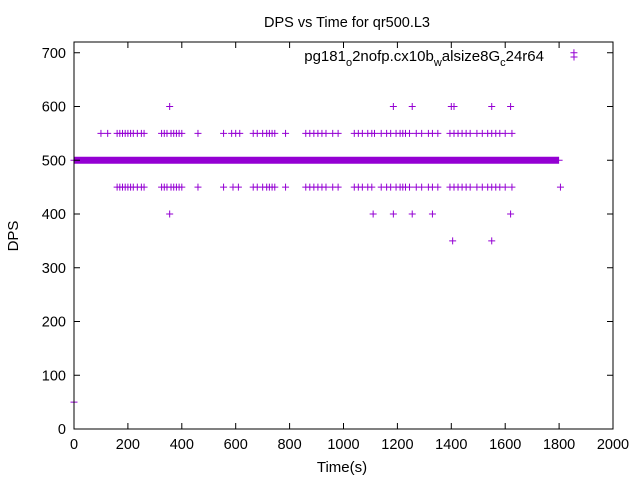  What do you see at coordinates (451, 445) in the screenshot?
I see `x-tick-label: 1400` at bounding box center [451, 445].